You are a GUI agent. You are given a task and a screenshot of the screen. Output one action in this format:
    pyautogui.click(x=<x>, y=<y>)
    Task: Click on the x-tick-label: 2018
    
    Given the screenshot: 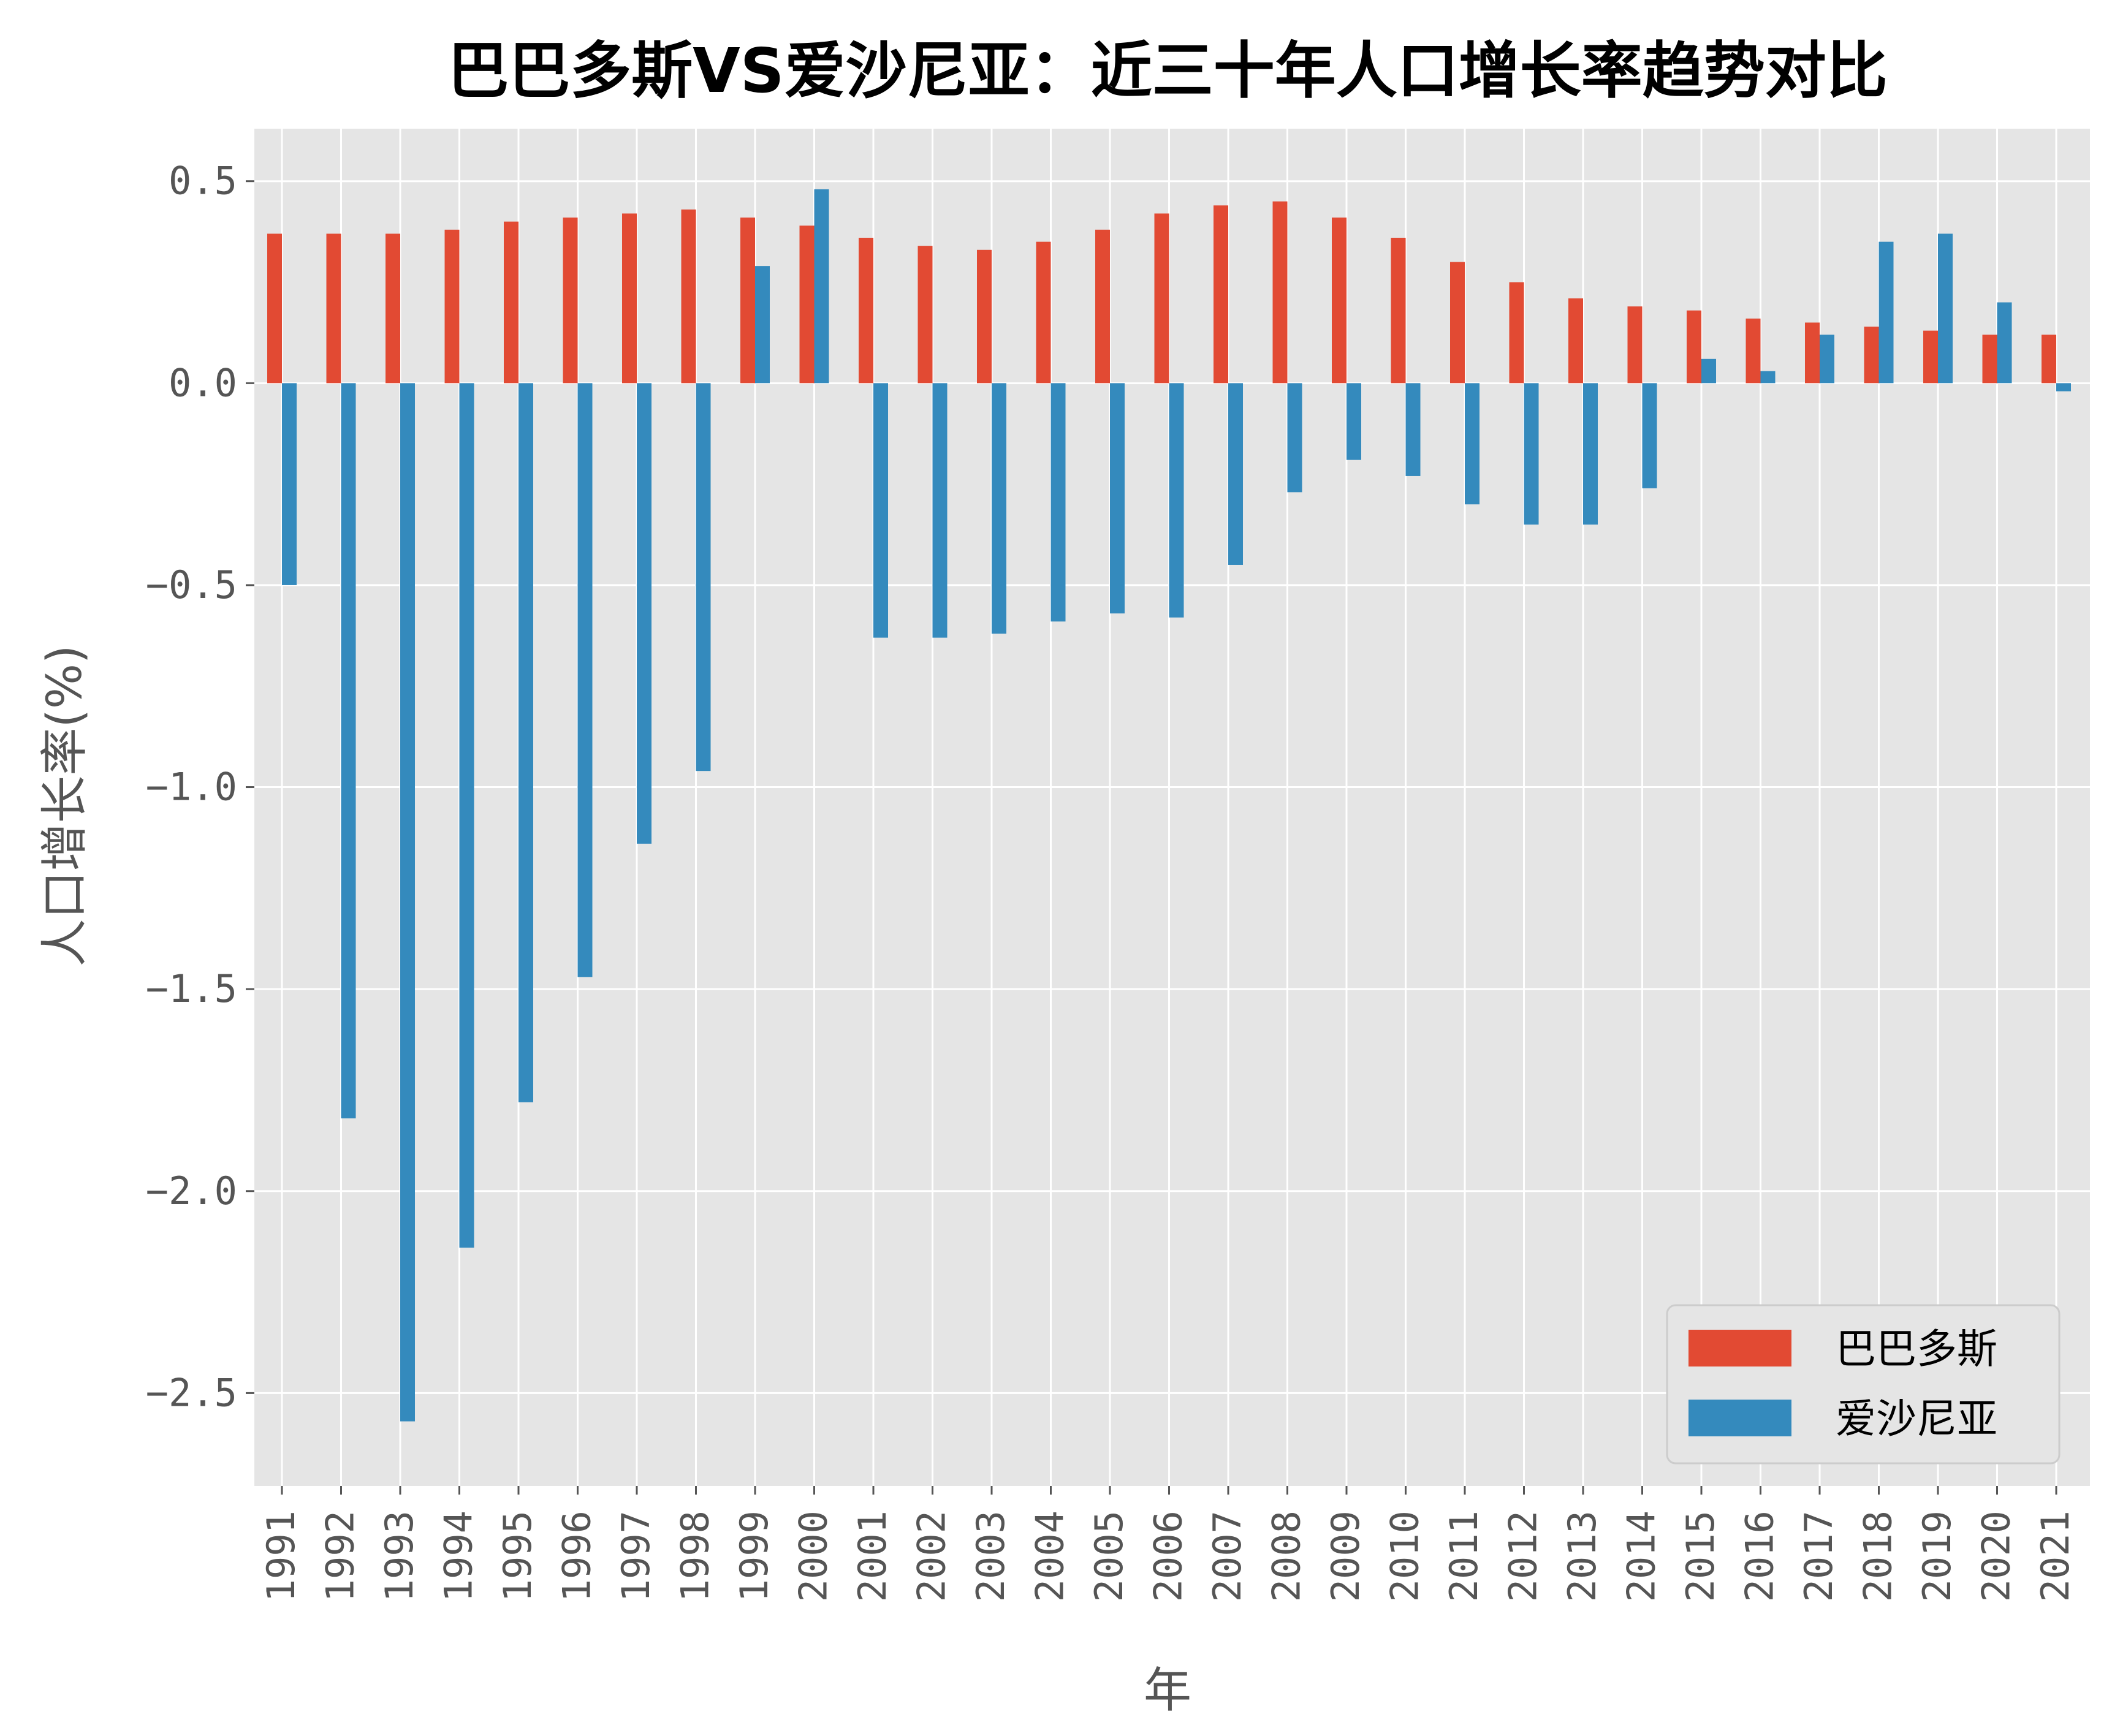 What is the action you would take?
    pyautogui.click(x=1878, y=1556)
    